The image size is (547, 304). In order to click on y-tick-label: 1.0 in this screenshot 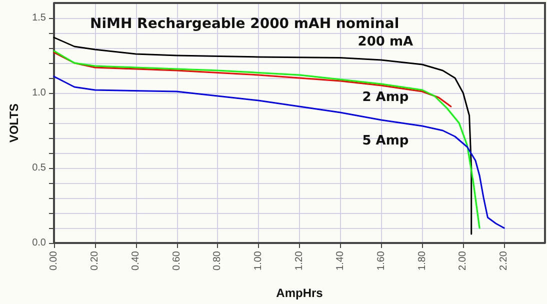, I will do `click(39, 93)`.